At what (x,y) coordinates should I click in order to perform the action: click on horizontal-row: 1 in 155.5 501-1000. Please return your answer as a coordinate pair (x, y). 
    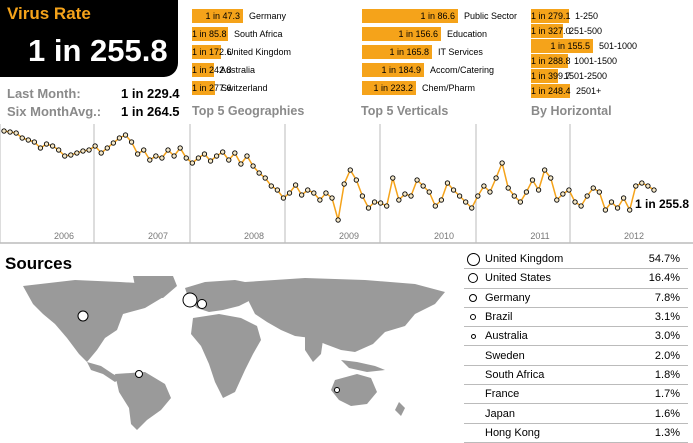
    Looking at the image, I should click on (584, 46).